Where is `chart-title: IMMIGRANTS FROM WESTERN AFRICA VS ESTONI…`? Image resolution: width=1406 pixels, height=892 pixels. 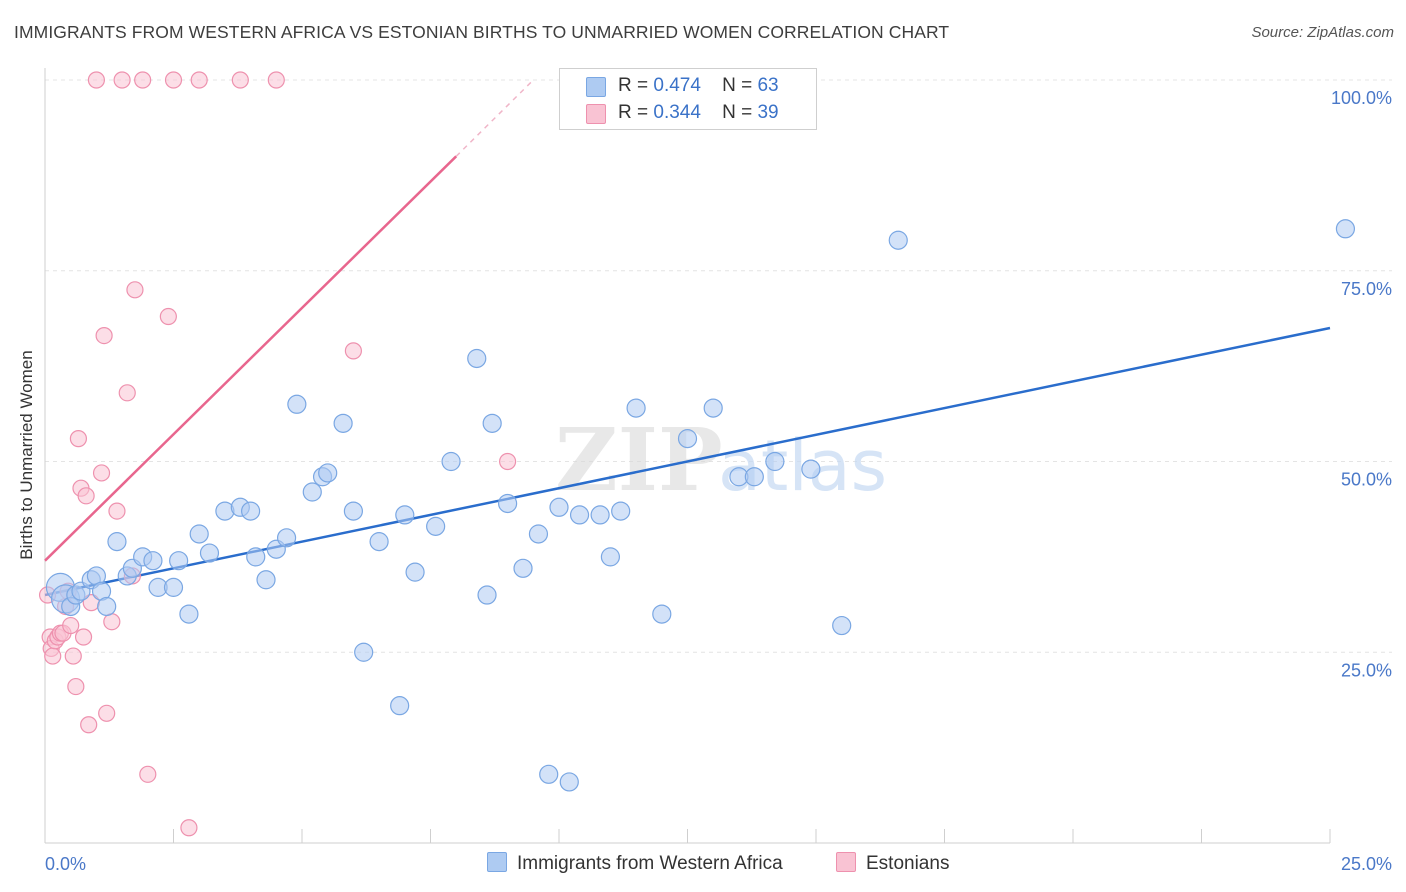 chart-title: IMMIGRANTS FROM WESTERN AFRICA VS ESTONI… is located at coordinates (482, 32).